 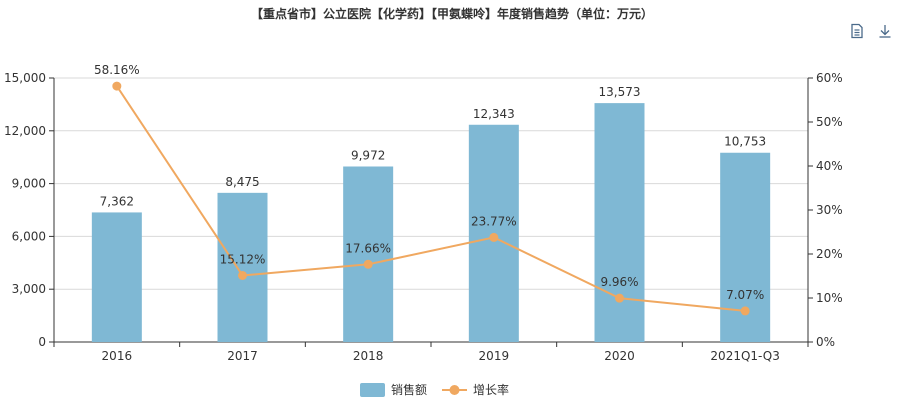 I want to click on bar-value-label: 7,362, so click(x=117, y=201).